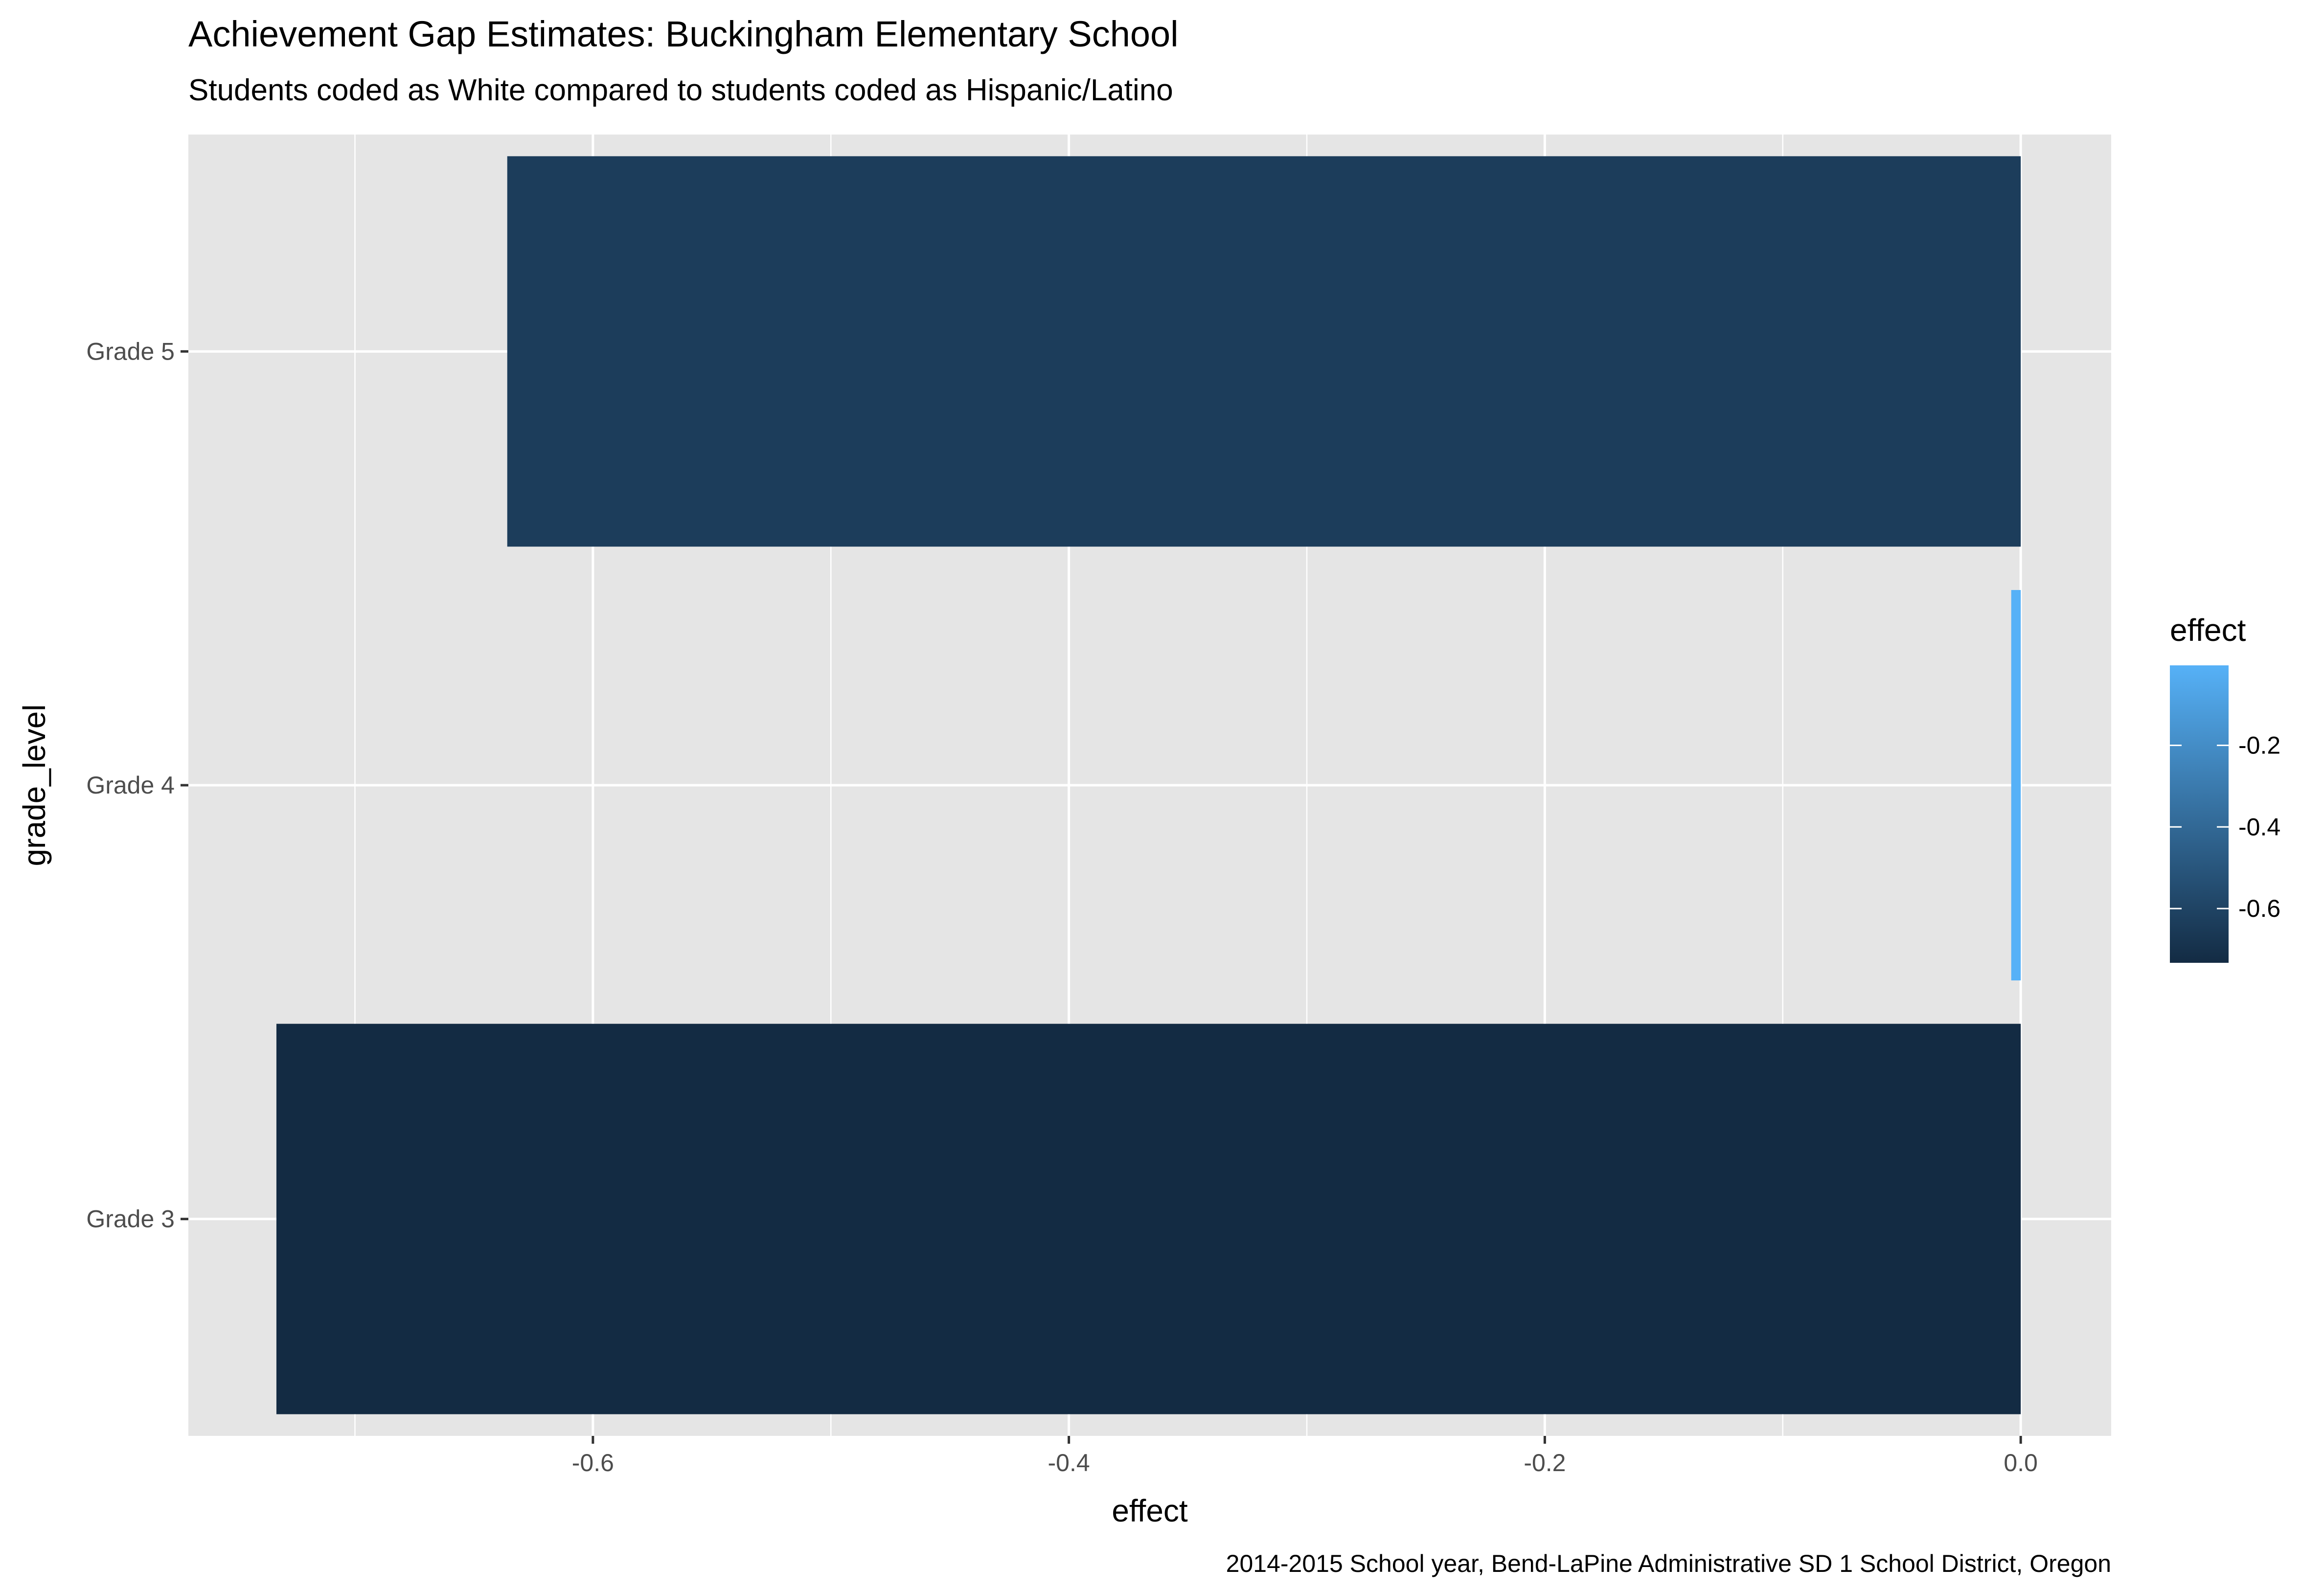 The width and height of the screenshot is (2324, 1590). Describe the element at coordinates (2021, 1463) in the screenshot. I see `x-tick-label: 0.0` at that location.